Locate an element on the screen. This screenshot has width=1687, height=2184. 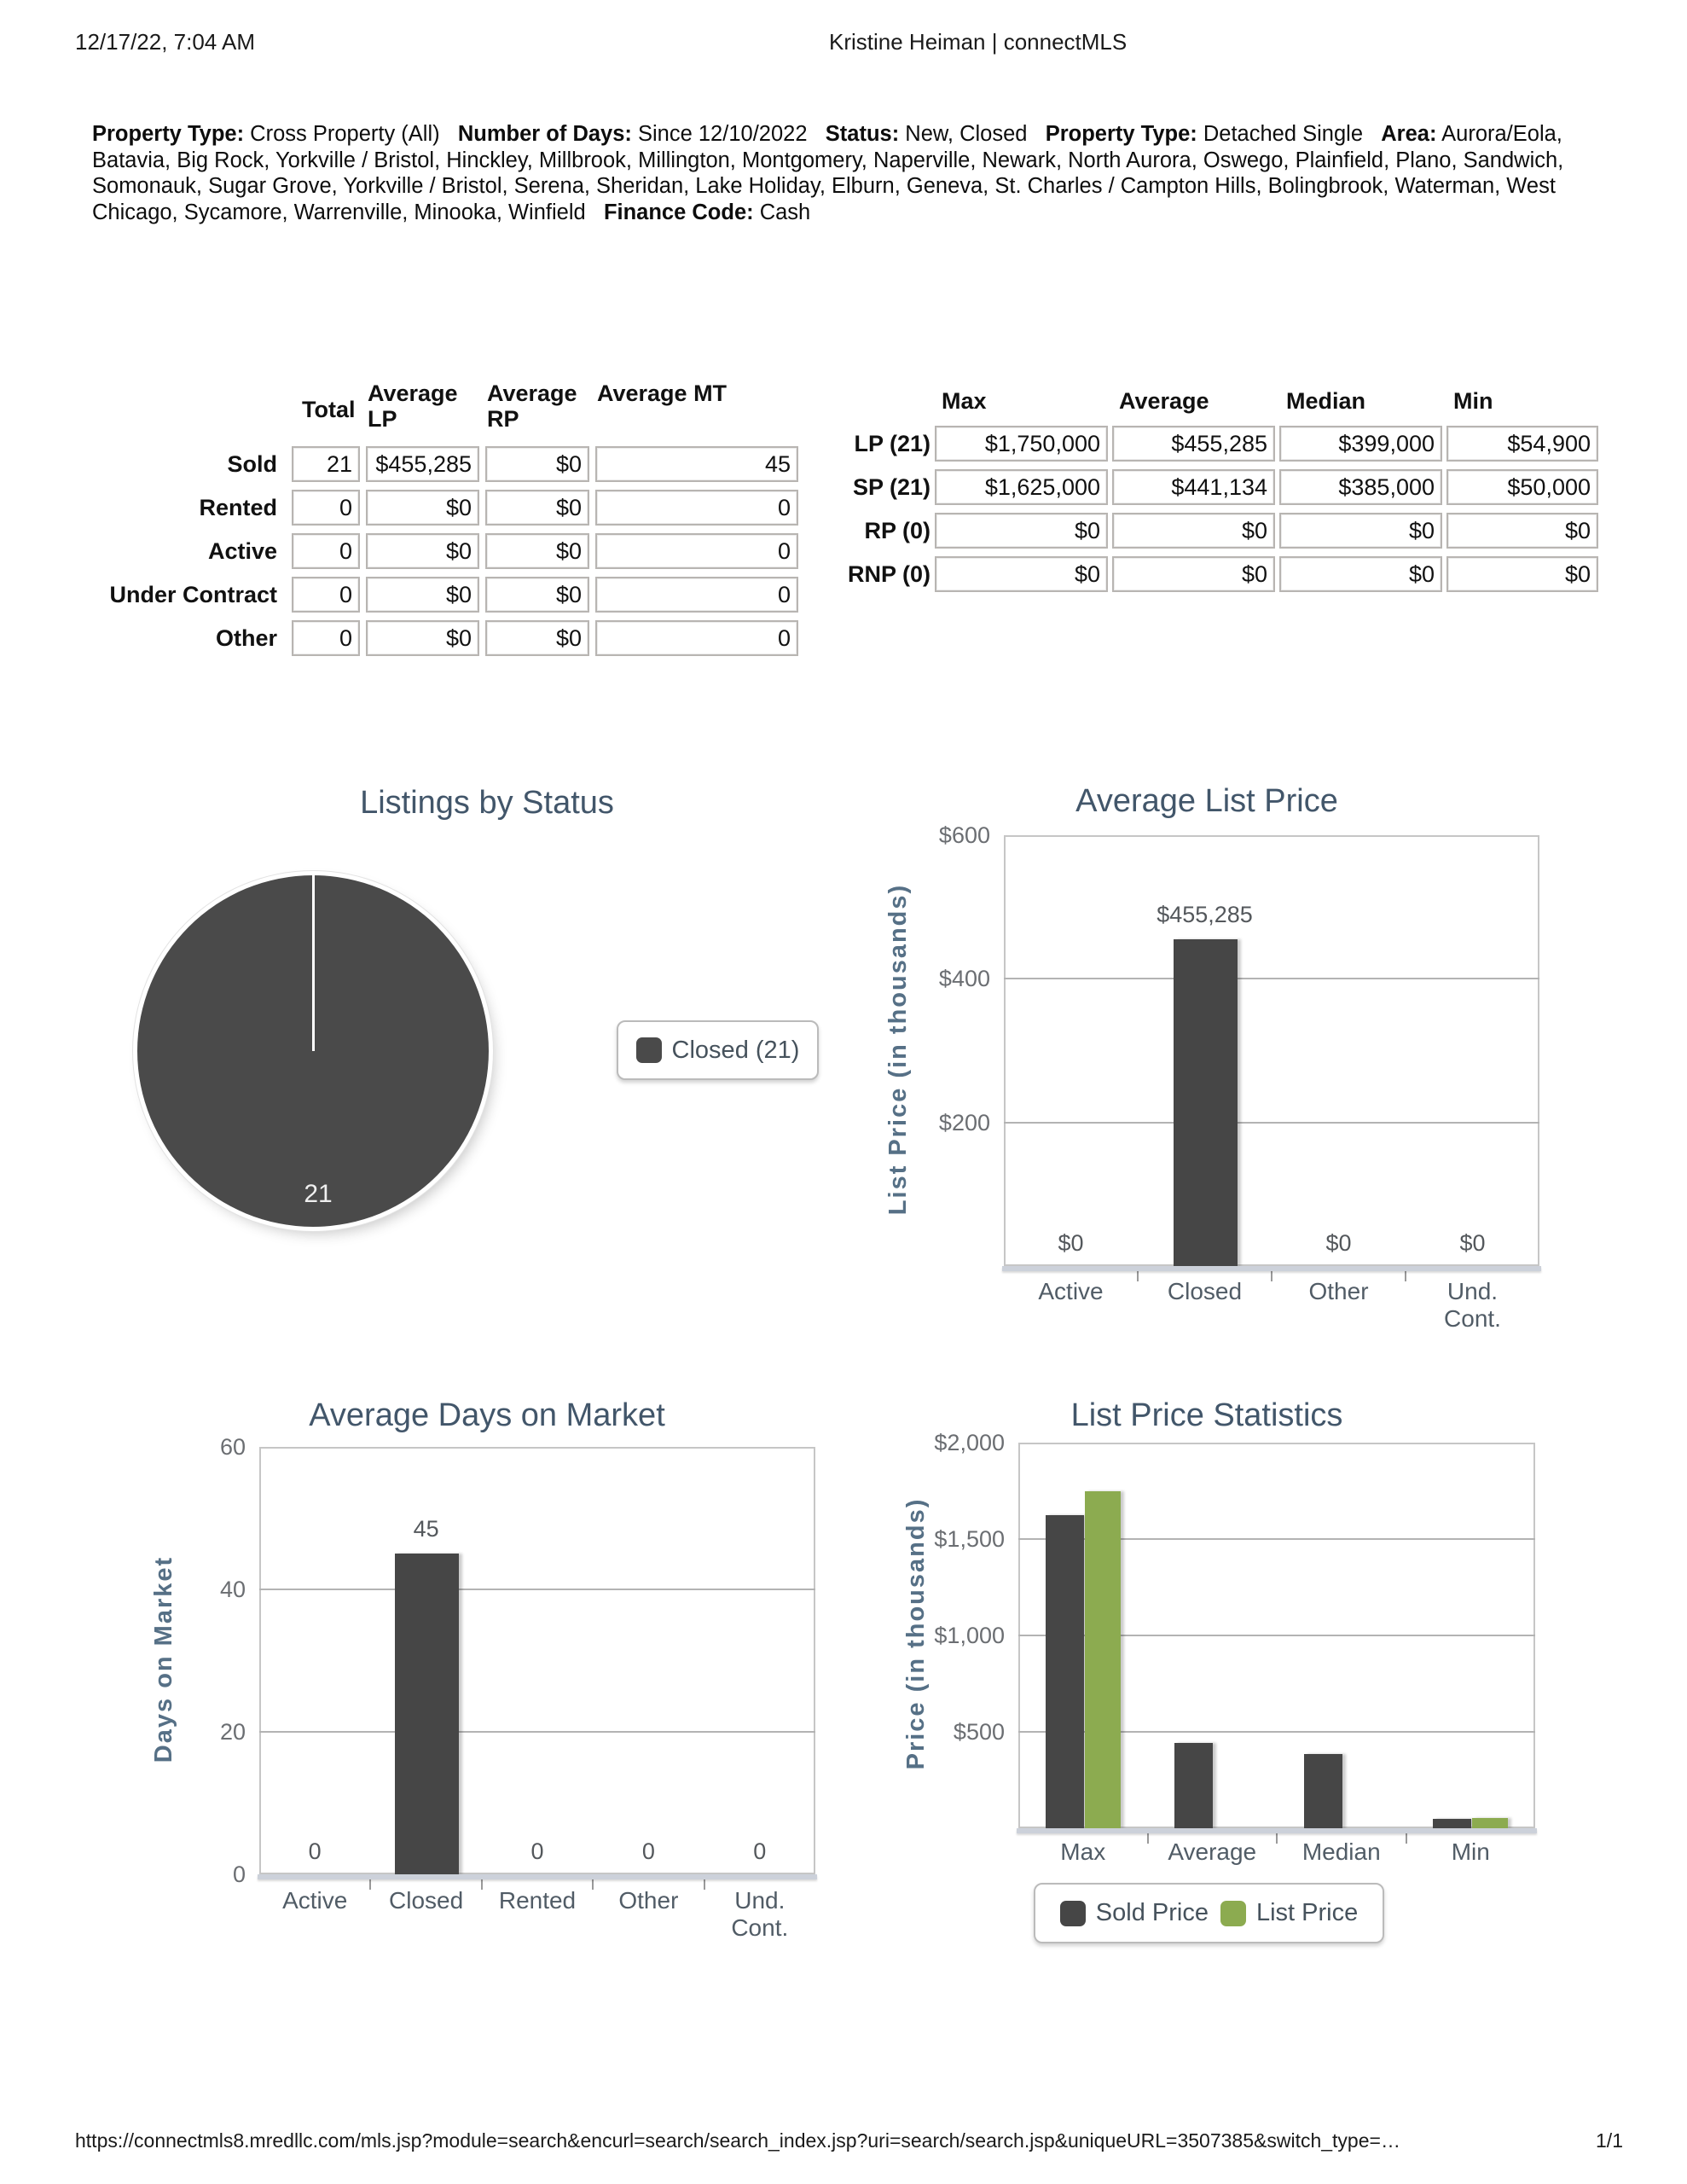
criteria-label: Finance Code: is located at coordinates (679, 212).